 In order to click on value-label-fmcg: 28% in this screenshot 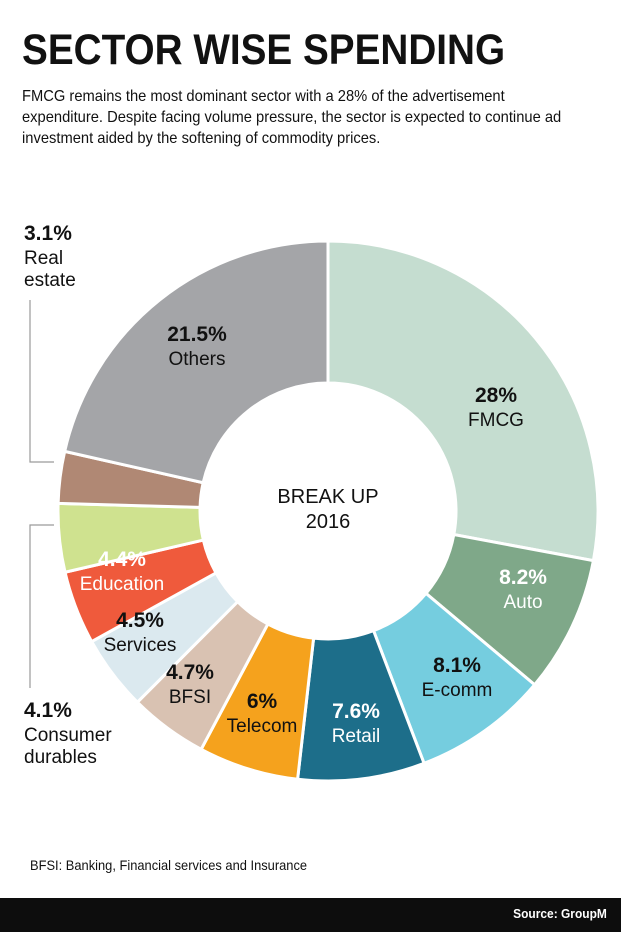, I will do `click(496, 395)`.